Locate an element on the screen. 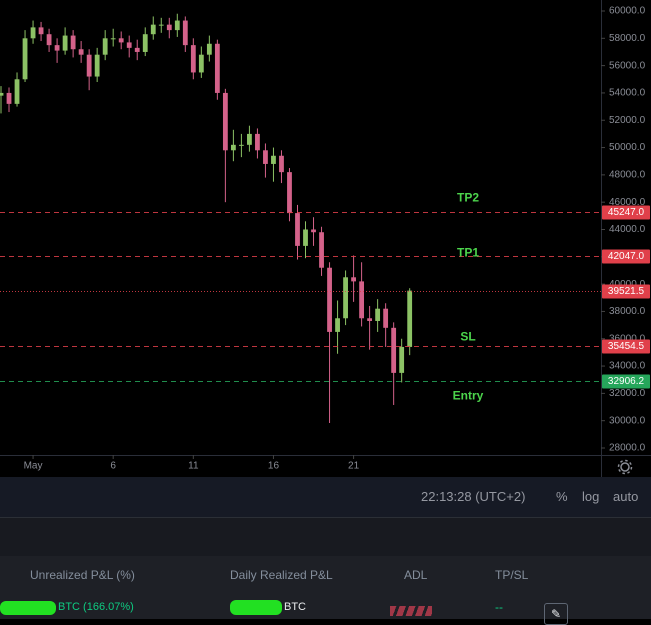  panel-tabs is located at coordinates (325, 537).